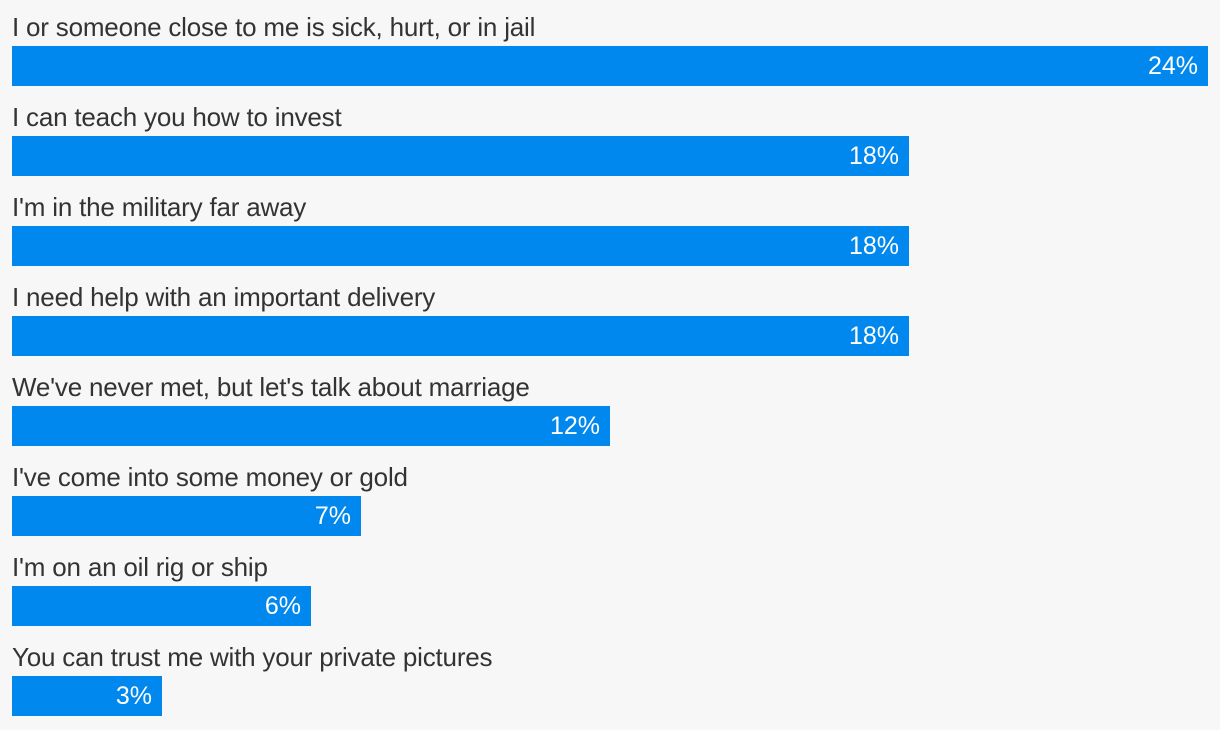 Image resolution: width=1220 pixels, height=730 pixels. I want to click on bar-value-label: 12%, so click(574, 426).